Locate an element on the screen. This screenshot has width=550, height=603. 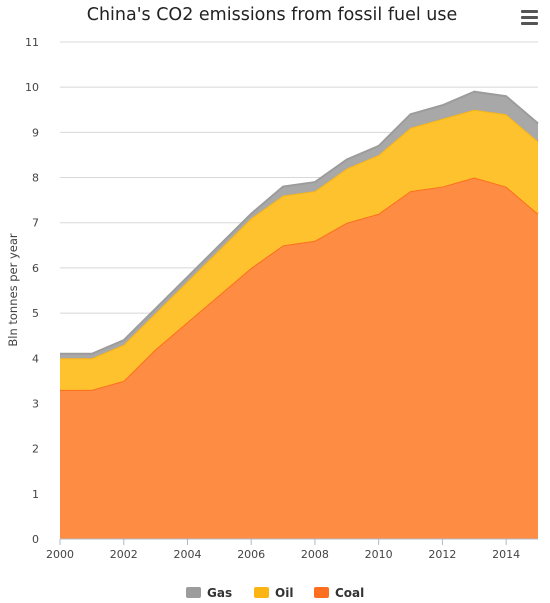
y-tick-label: 0 is located at coordinates (35, 539).